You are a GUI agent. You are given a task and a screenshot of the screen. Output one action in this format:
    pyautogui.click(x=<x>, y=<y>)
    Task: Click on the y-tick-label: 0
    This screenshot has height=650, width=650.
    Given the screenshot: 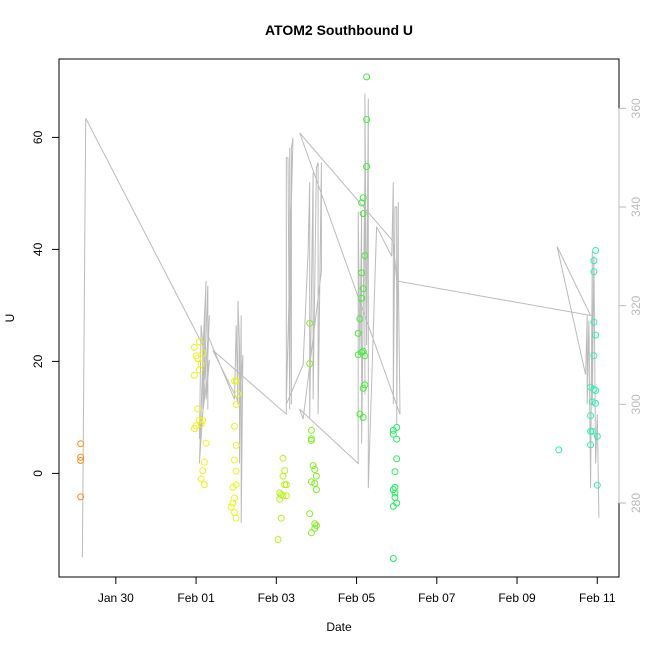 What is the action you would take?
    pyautogui.click(x=38, y=473)
    